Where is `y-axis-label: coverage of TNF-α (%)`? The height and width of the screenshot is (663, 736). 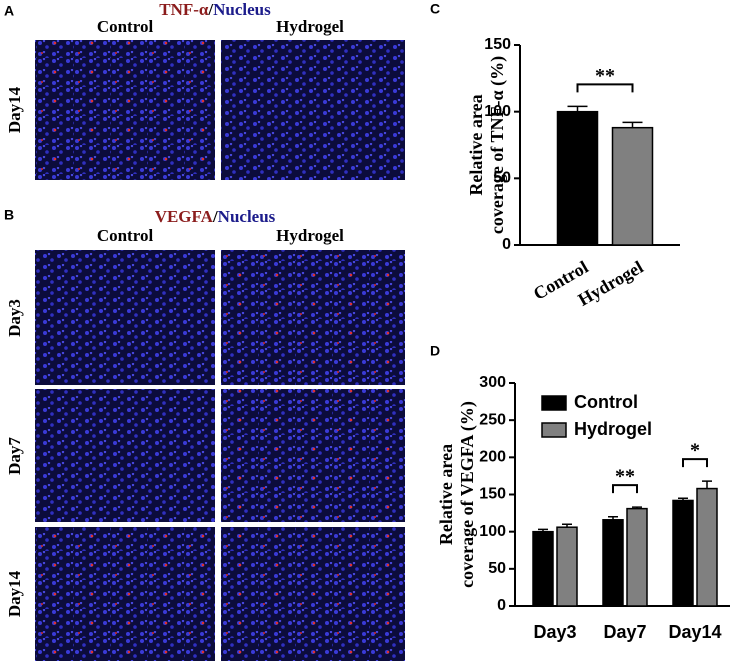 y-axis-label: coverage of TNF-α (%) is located at coordinates (497, 145).